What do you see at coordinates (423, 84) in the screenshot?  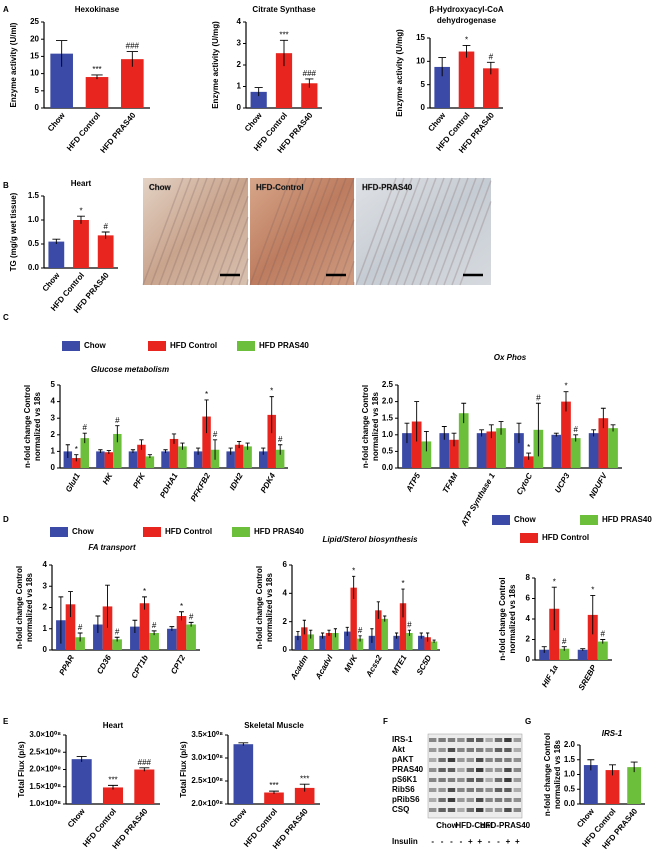 I see `y-tick-label: 5` at bounding box center [423, 84].